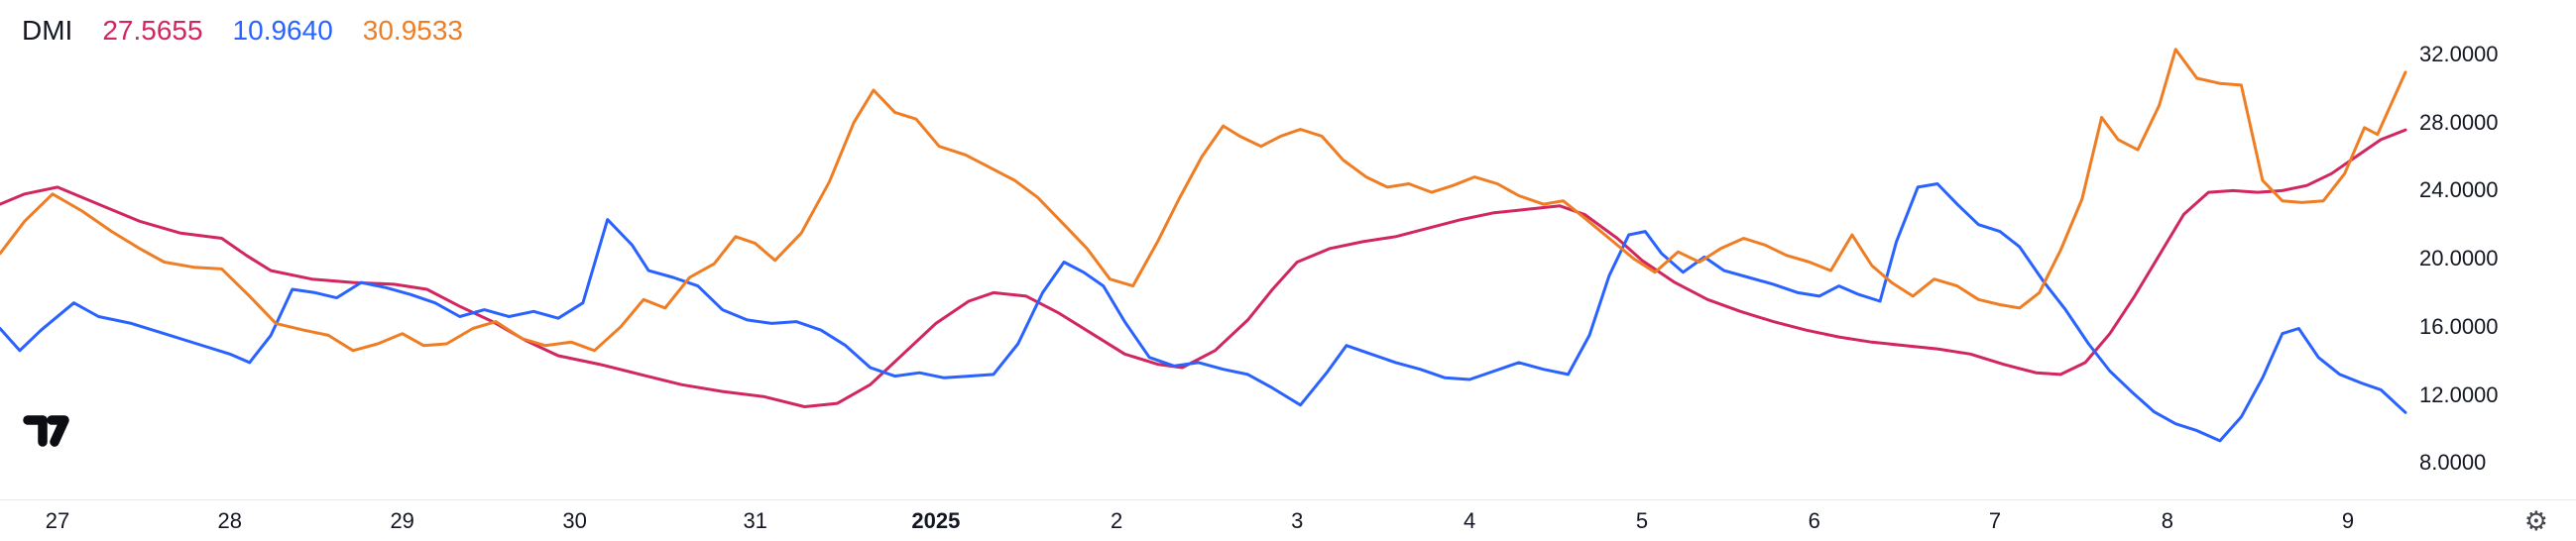 The height and width of the screenshot is (541, 2576). What do you see at coordinates (57, 520) in the screenshot?
I see `time-axis-label: 27` at bounding box center [57, 520].